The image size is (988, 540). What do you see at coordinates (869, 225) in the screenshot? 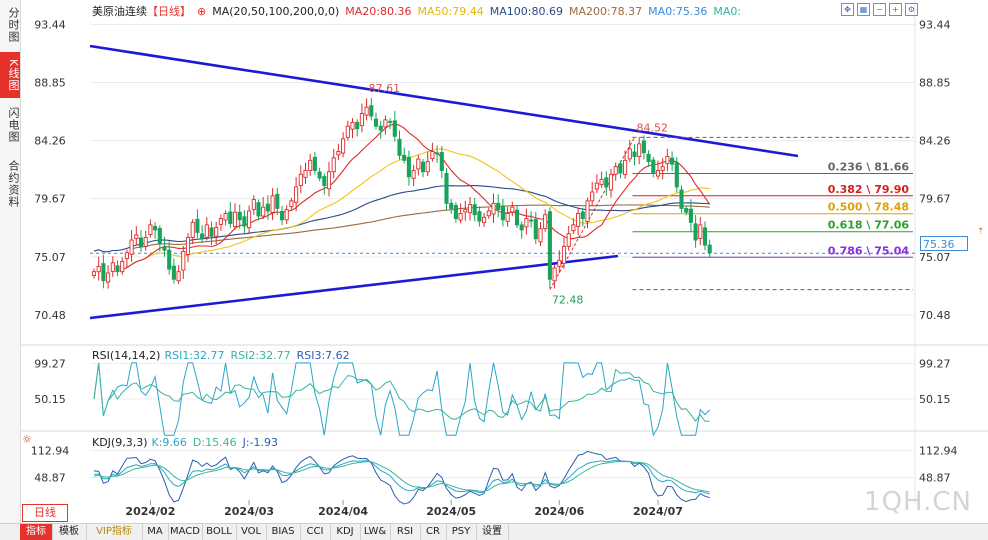
I see `fib-level-label: 0.618 \ 77.06` at bounding box center [869, 225].